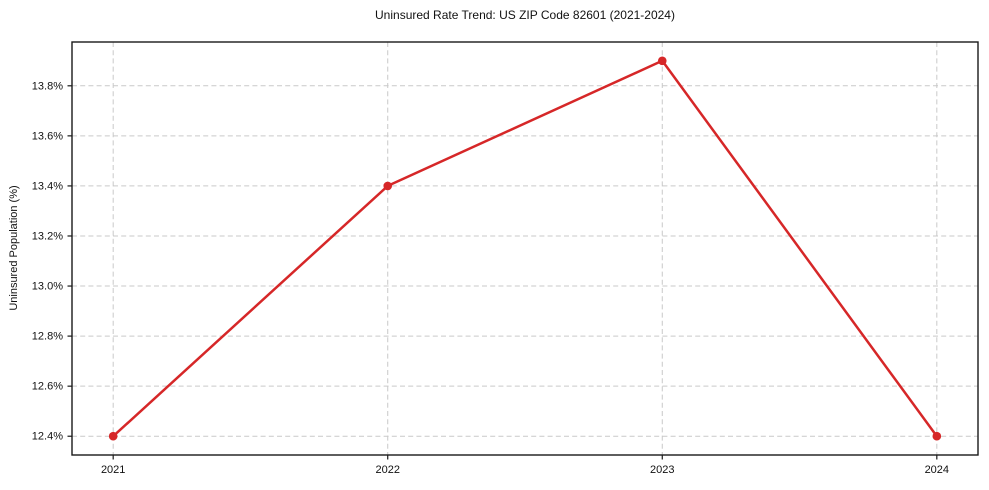 Image resolution: width=989 pixels, height=490 pixels. Describe the element at coordinates (387, 470) in the screenshot. I see `x-tick-label: 2022` at that location.